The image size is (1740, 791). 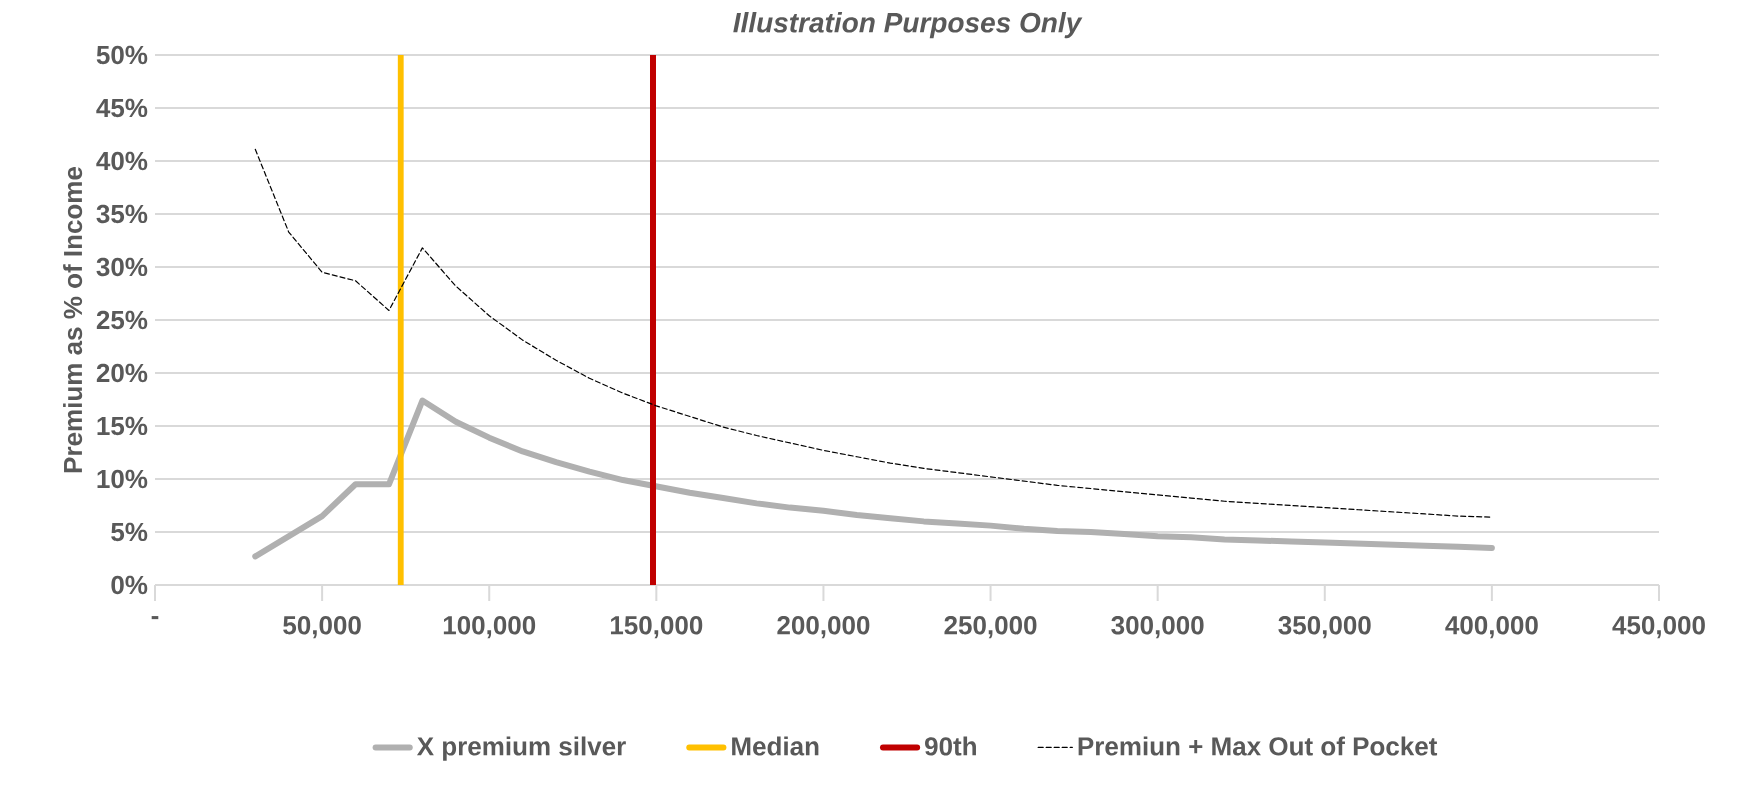 I want to click on y-tick-label: 30%, so click(x=122, y=267).